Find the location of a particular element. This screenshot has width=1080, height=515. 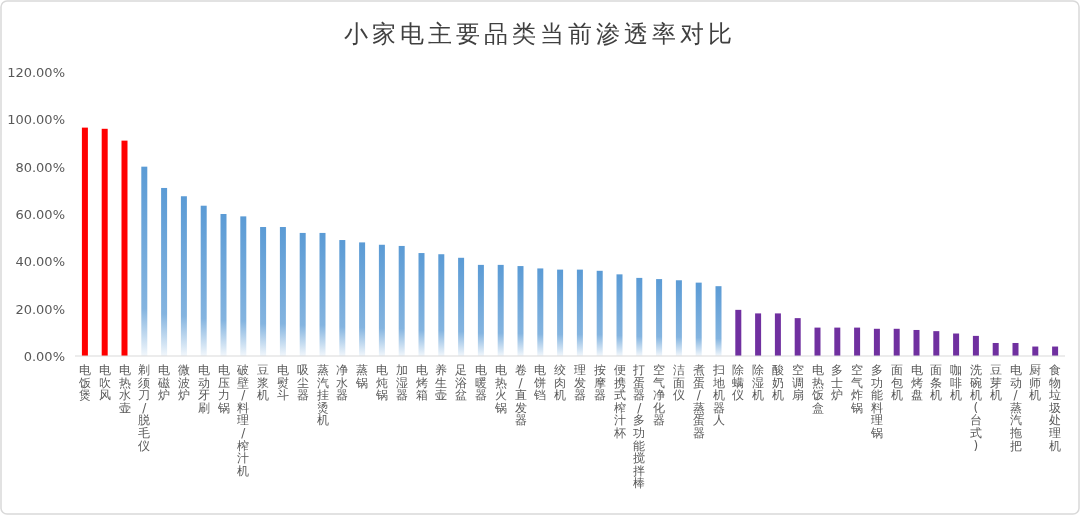

x-tick-label: 养生壶 is located at coordinates (441, 383).